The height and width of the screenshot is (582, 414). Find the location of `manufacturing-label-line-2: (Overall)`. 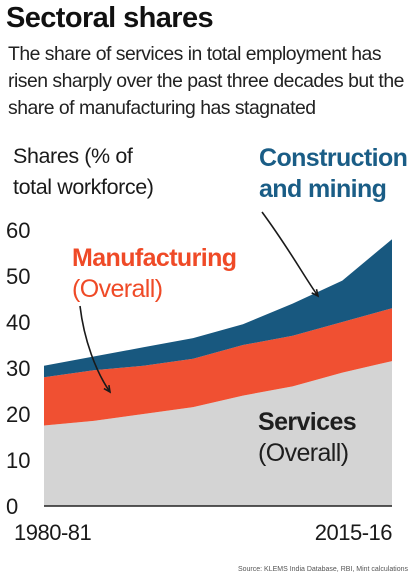

manufacturing-label-line-2: (Overall) is located at coordinates (117, 289).